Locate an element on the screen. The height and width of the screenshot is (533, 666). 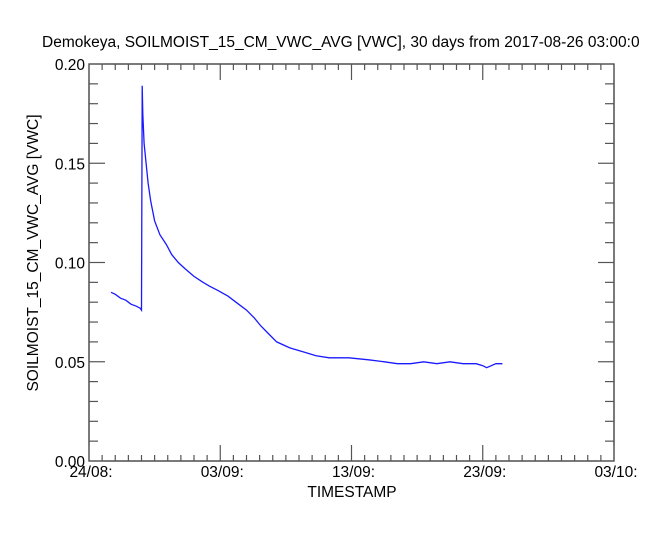
y-tick-label: 0.10 is located at coordinates (70, 264).